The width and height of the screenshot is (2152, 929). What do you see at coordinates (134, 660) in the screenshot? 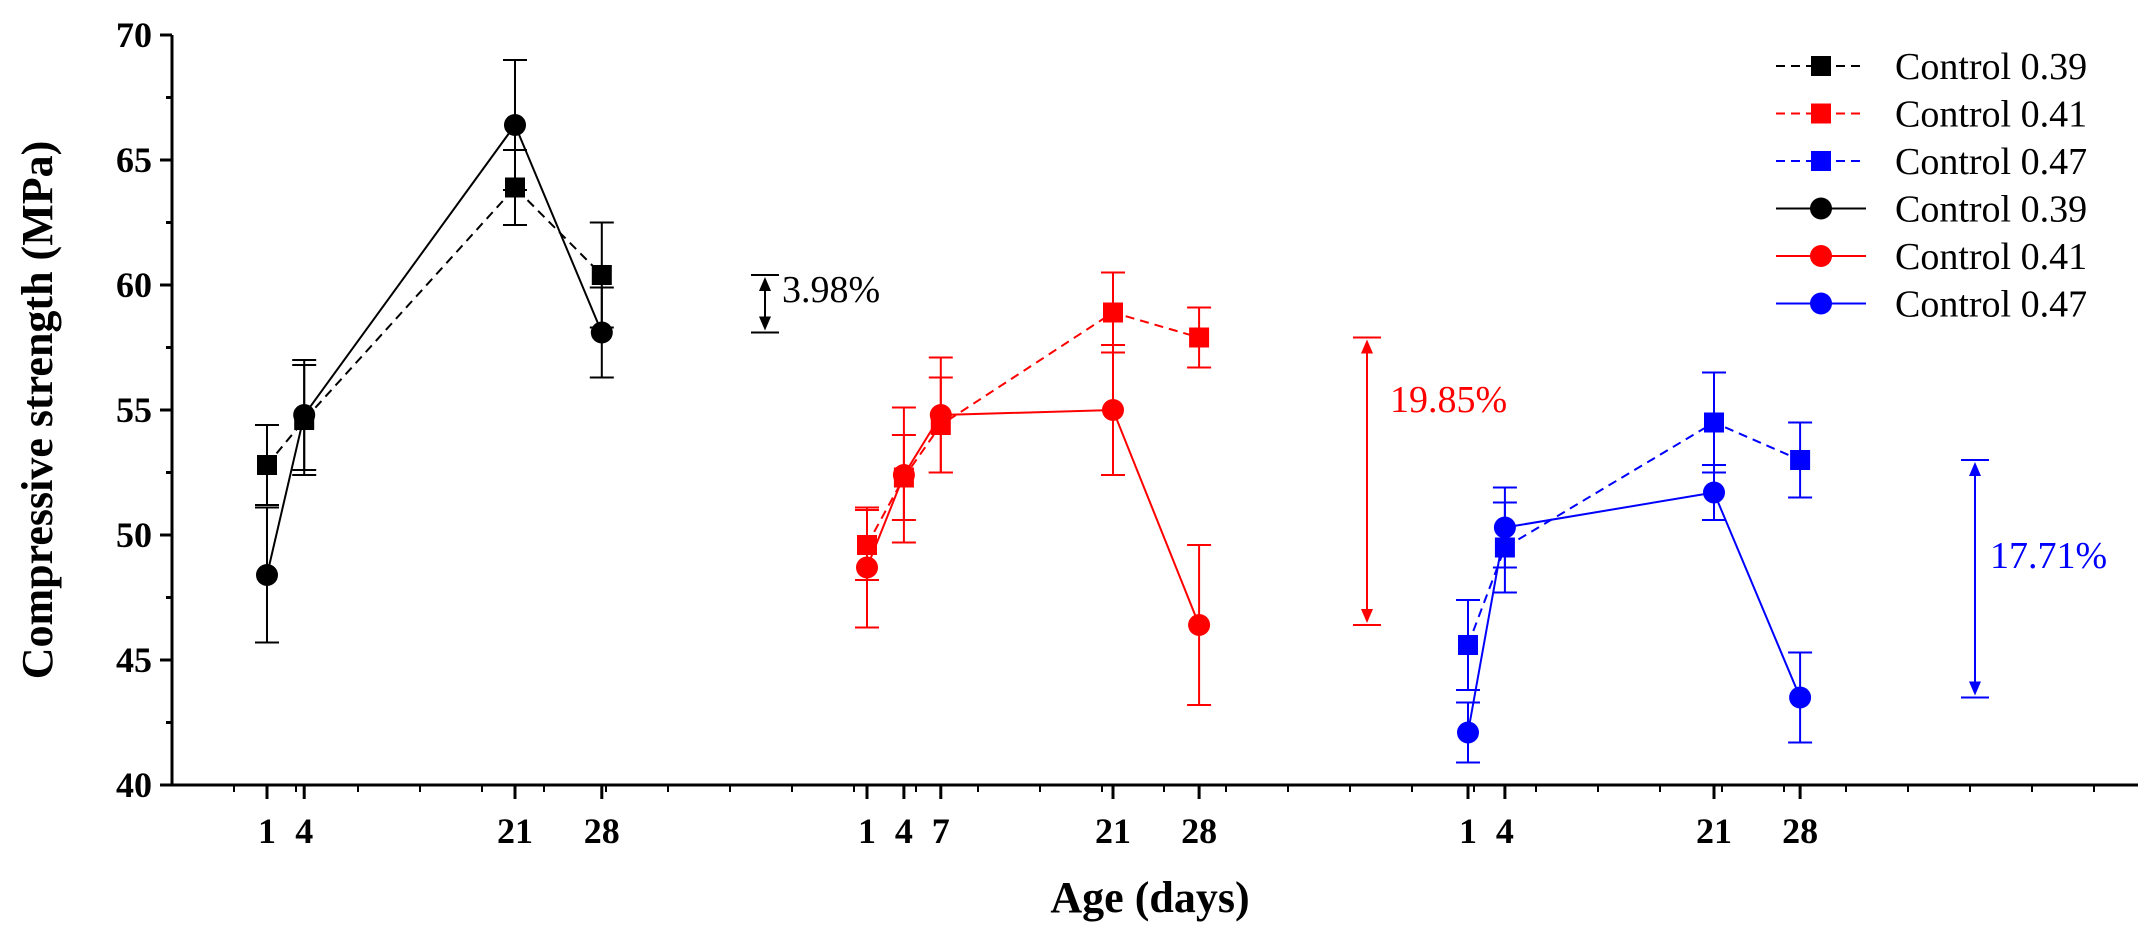
I see `y-tick-label-45: 45` at bounding box center [134, 660].